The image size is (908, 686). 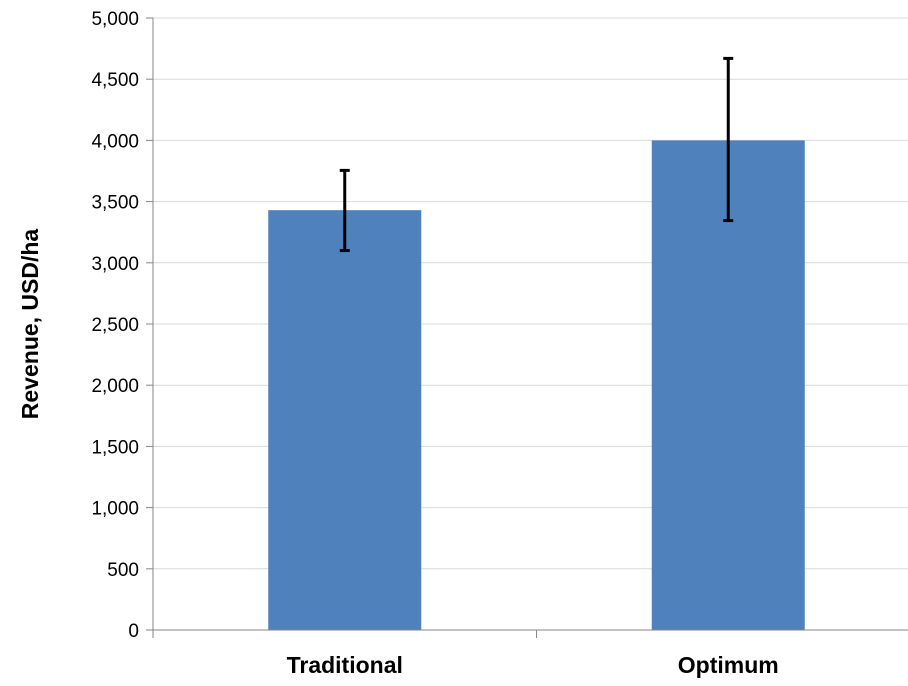 I want to click on y-tick-label: 1,000, so click(x=115, y=509).